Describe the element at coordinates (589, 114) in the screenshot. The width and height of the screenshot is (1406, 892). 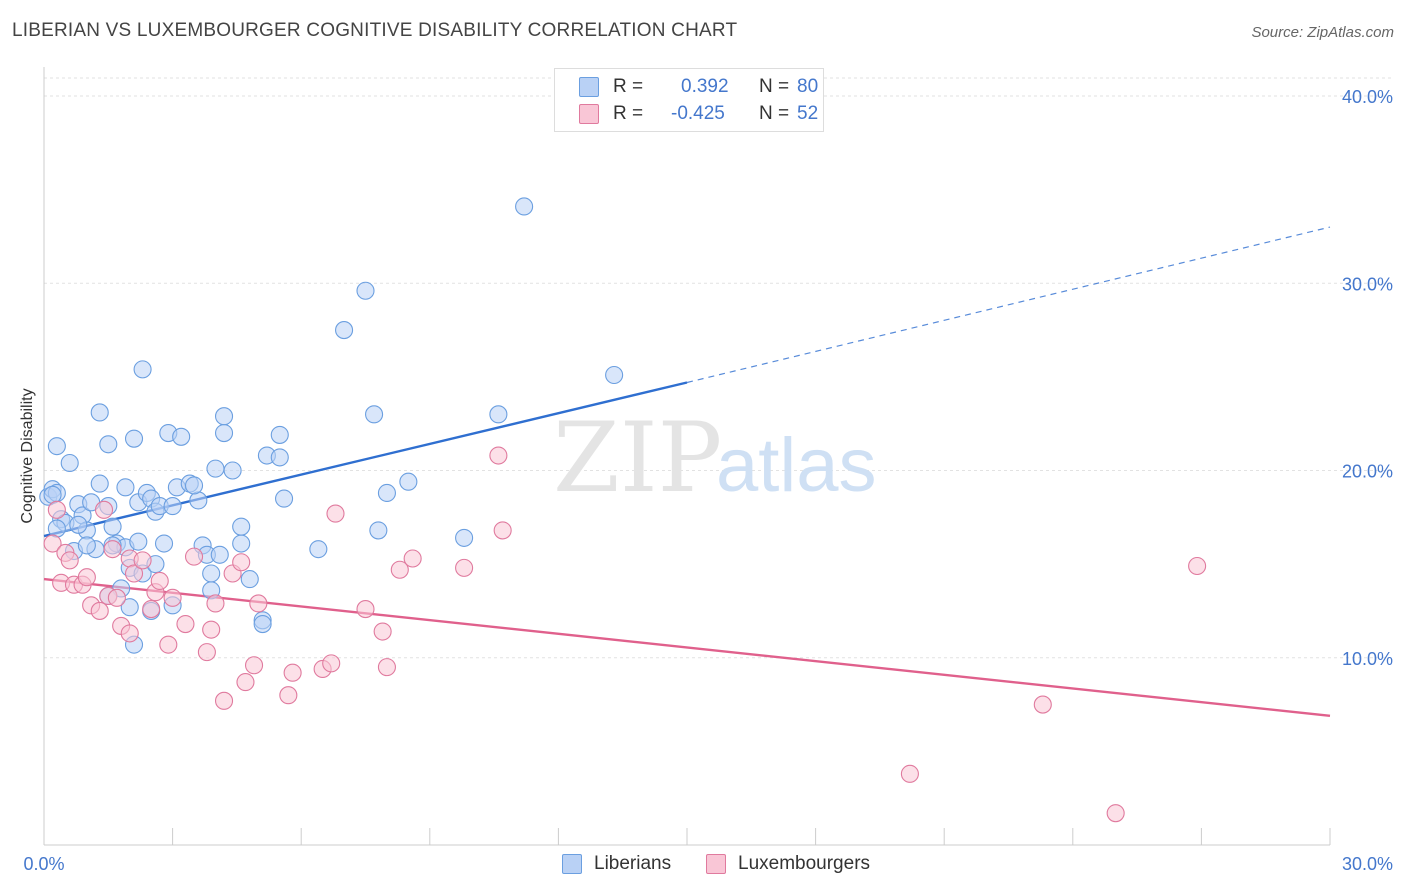
I see `legend-swatch-pink` at that location.